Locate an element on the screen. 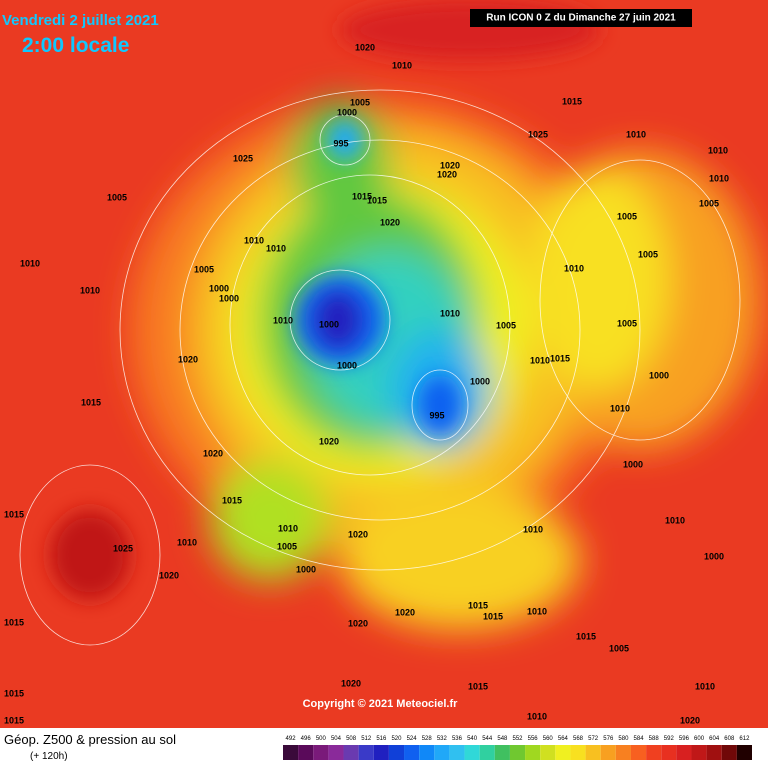 The image size is (768, 773). legend-label: 544 is located at coordinates (487, 739).